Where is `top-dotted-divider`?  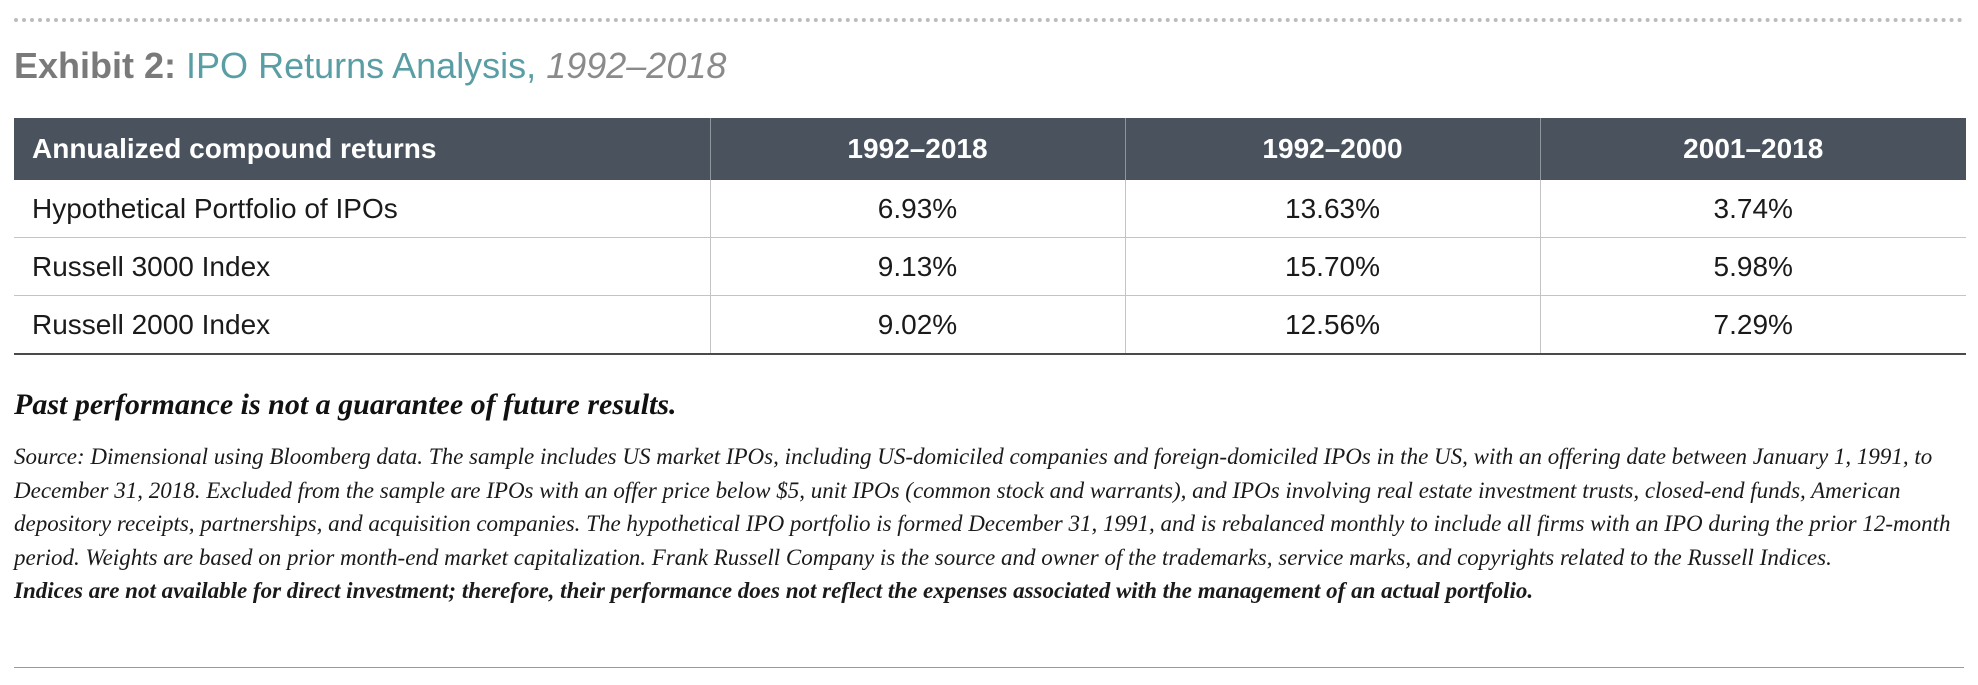 top-dotted-divider is located at coordinates (989, 20).